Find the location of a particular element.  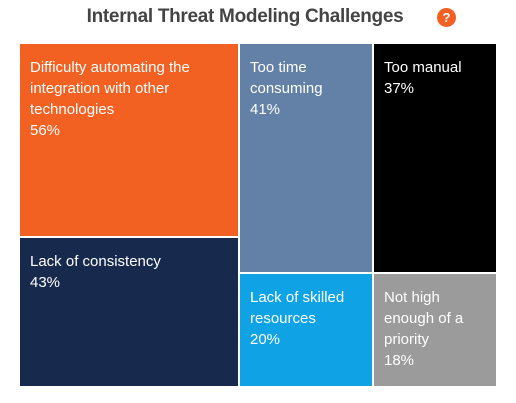

tile-value: 37% is located at coordinates (399, 88).